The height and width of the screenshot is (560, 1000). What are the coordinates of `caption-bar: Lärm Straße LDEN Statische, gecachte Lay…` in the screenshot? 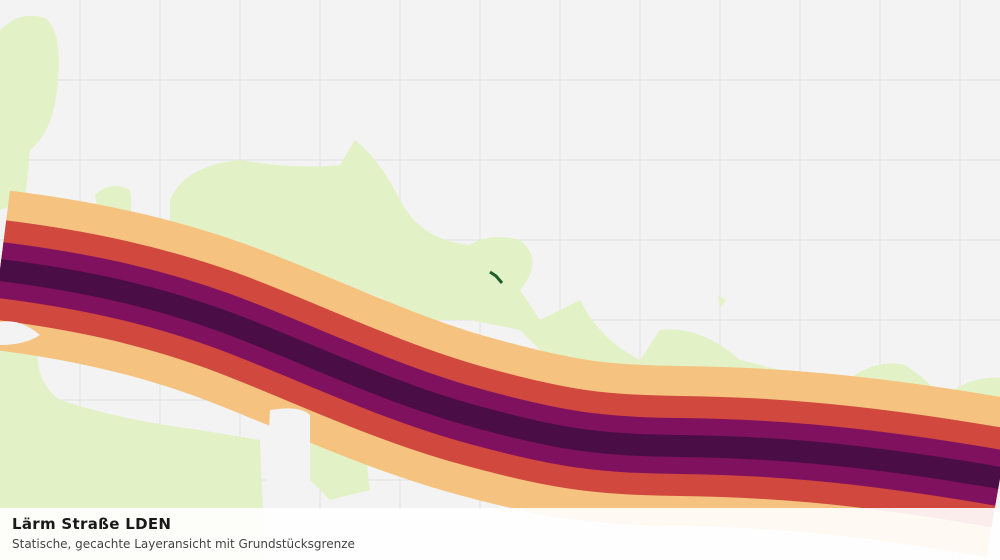 It's located at (500, 534).